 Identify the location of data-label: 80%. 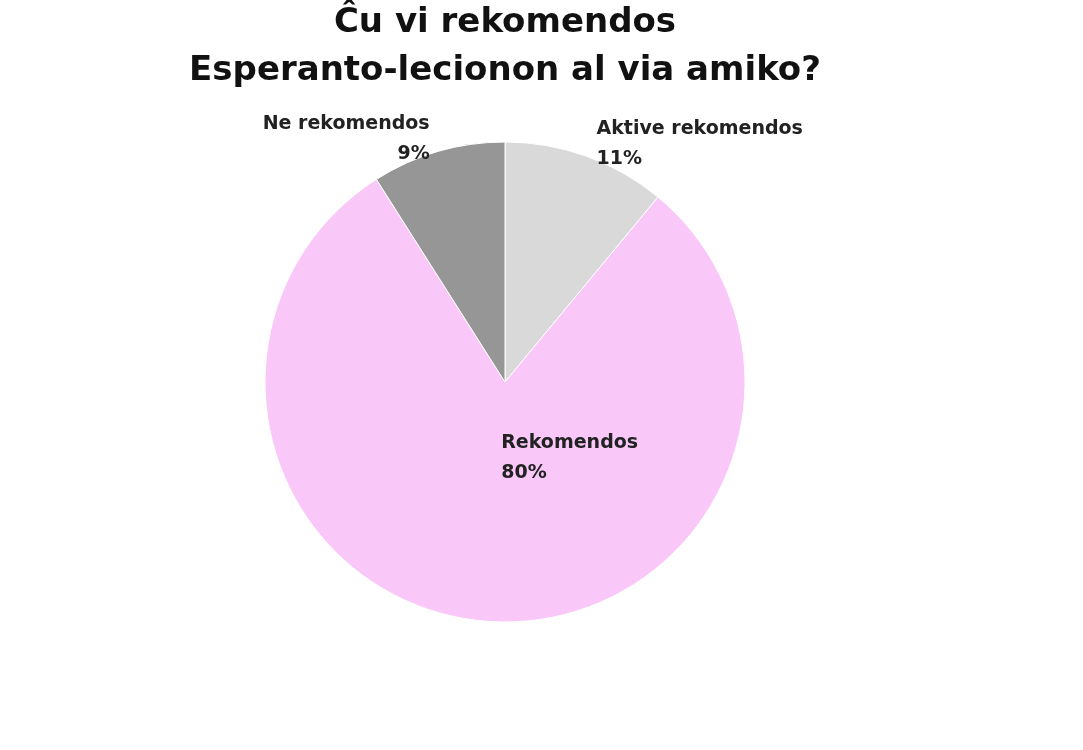
(524, 470).